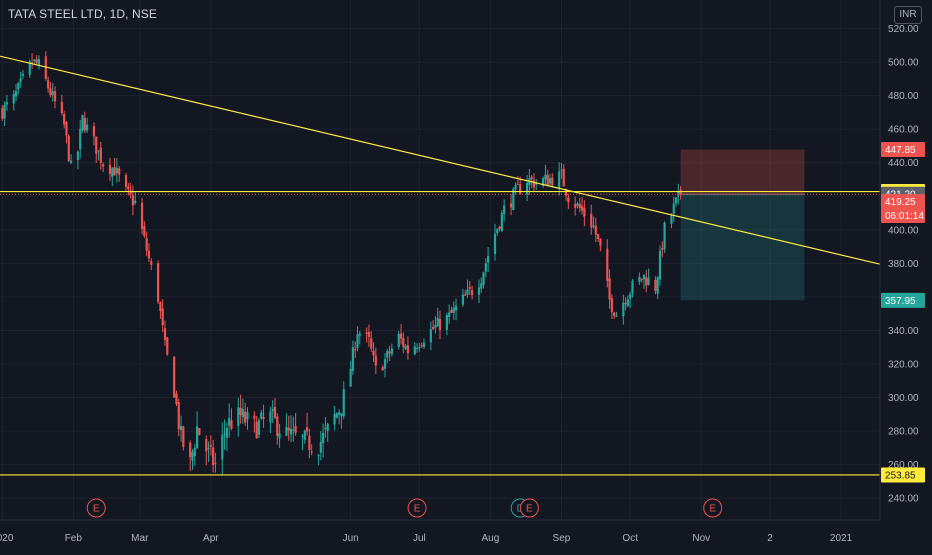 The width and height of the screenshot is (932, 555). What do you see at coordinates (83, 14) in the screenshot?
I see `symbol-title: TATA STEEL LTD, 1D, NSE` at bounding box center [83, 14].